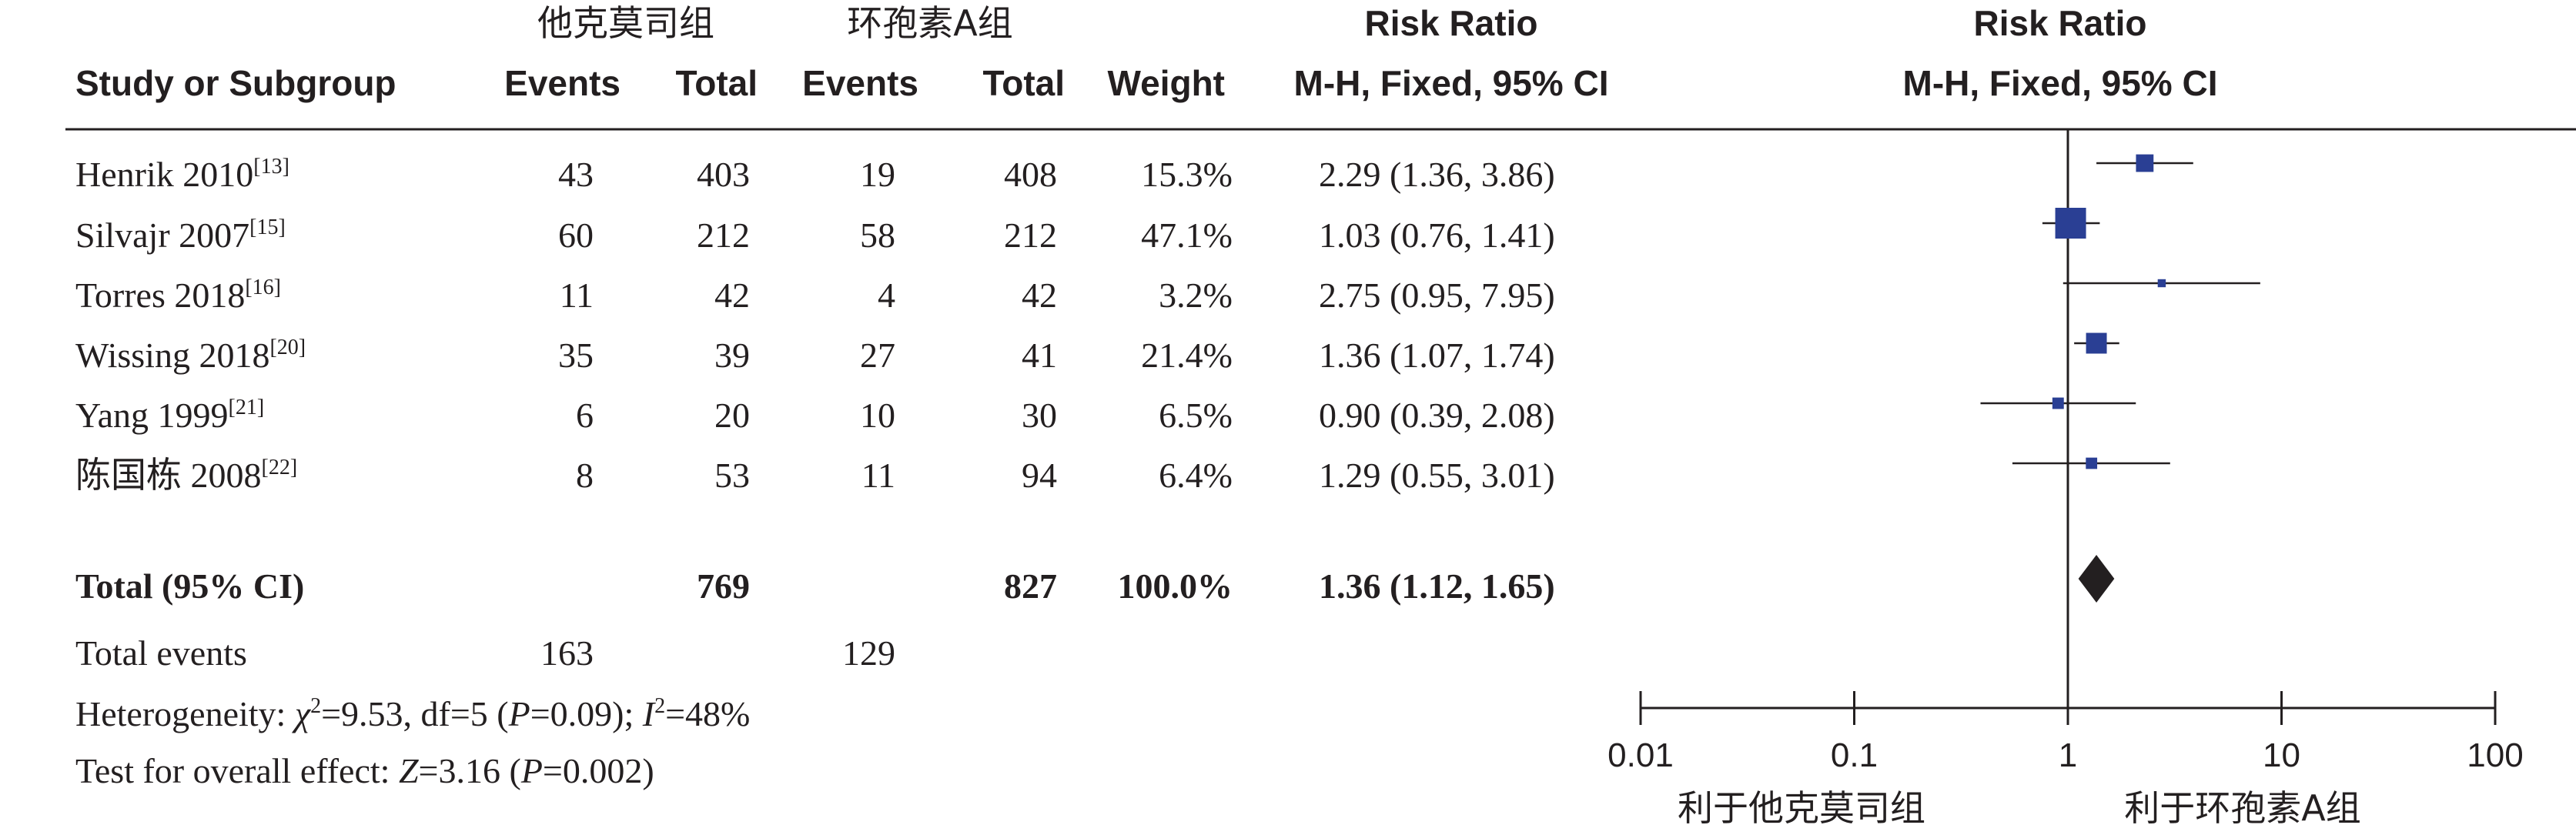  What do you see at coordinates (2068, 755) in the screenshot?
I see `x-tick-label: 1` at bounding box center [2068, 755].